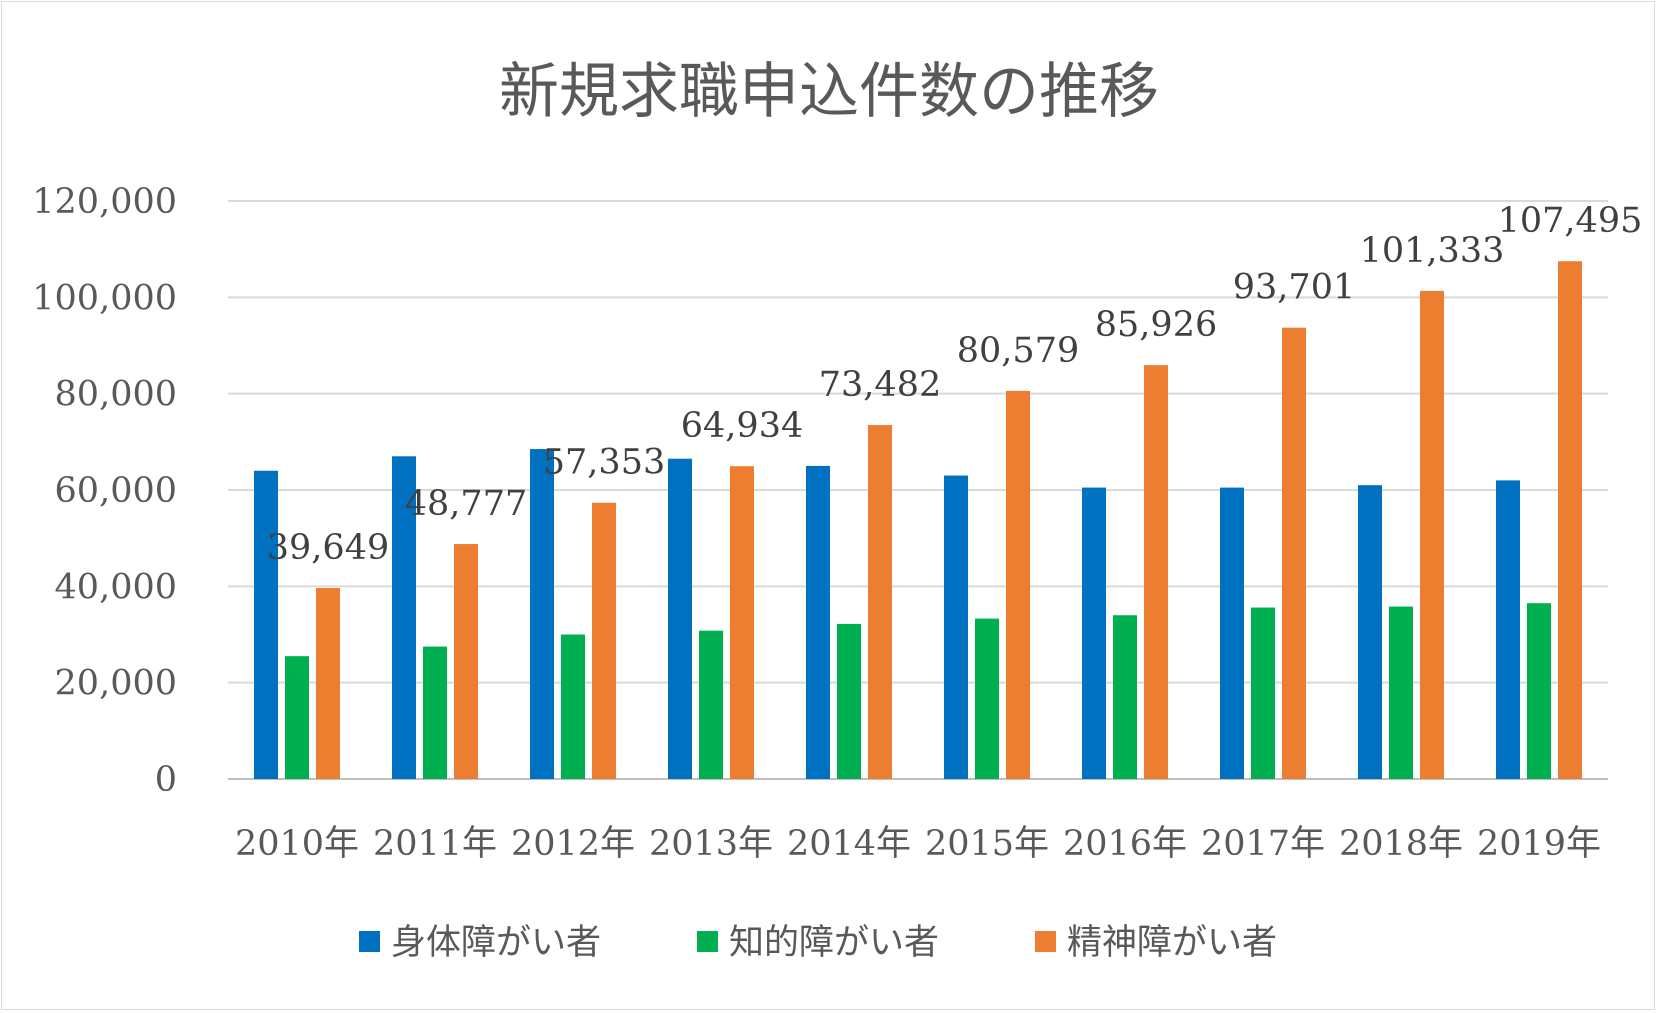 This screenshot has height=1013, width=1658. What do you see at coordinates (604, 463) in the screenshot?
I see `data-label: 57,353` at bounding box center [604, 463].